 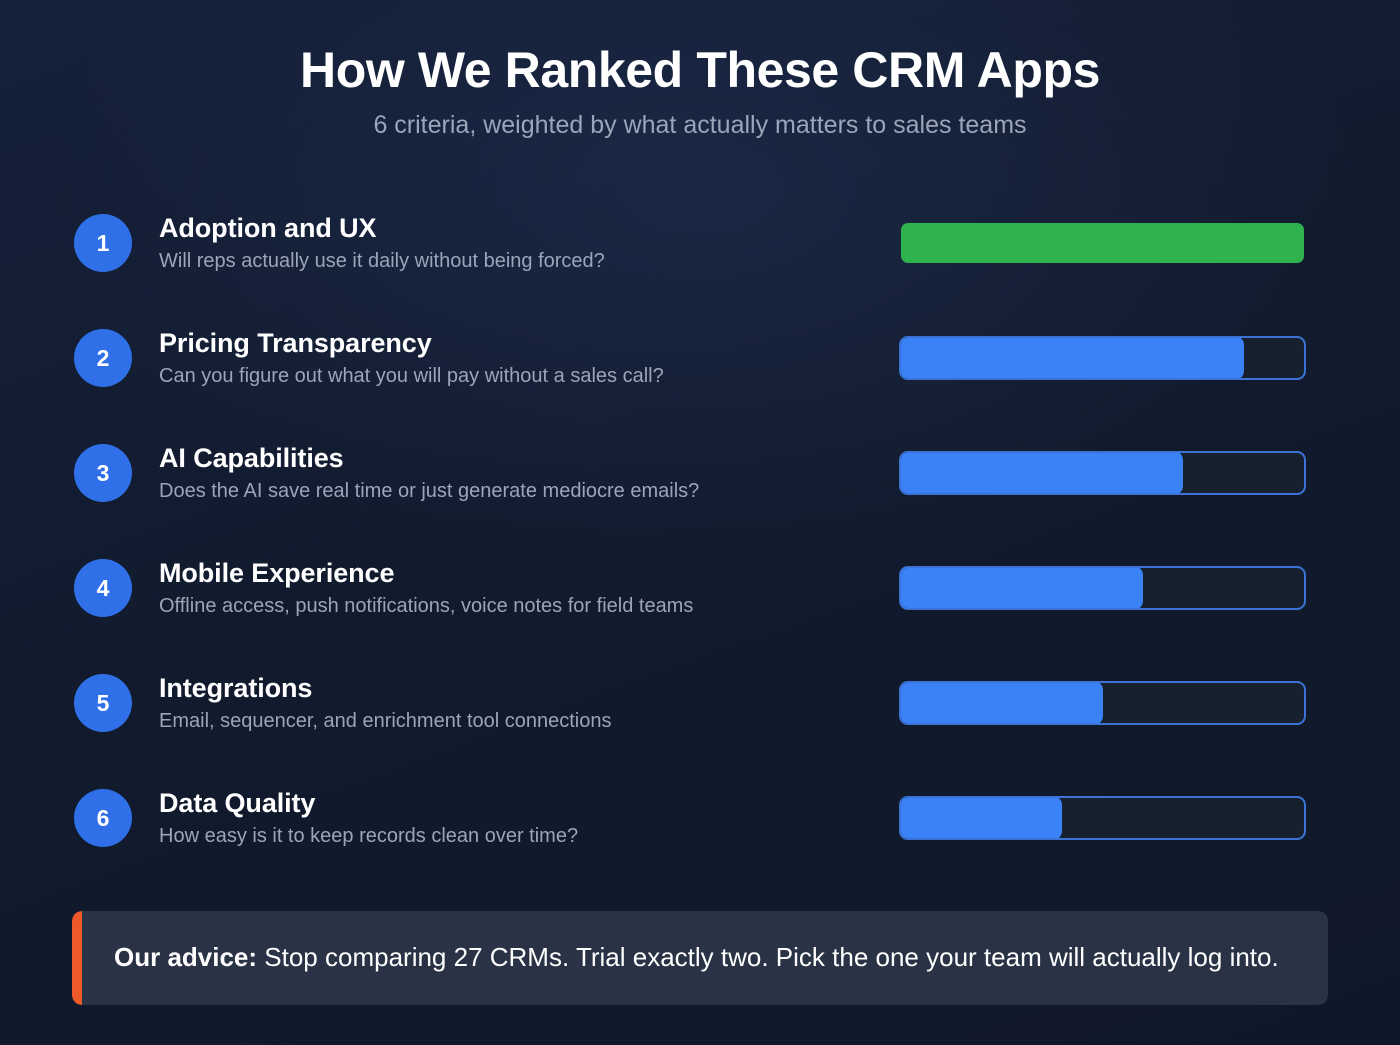 What do you see at coordinates (268, 227) in the screenshot?
I see `criterion-name: Adoption and UX` at bounding box center [268, 227].